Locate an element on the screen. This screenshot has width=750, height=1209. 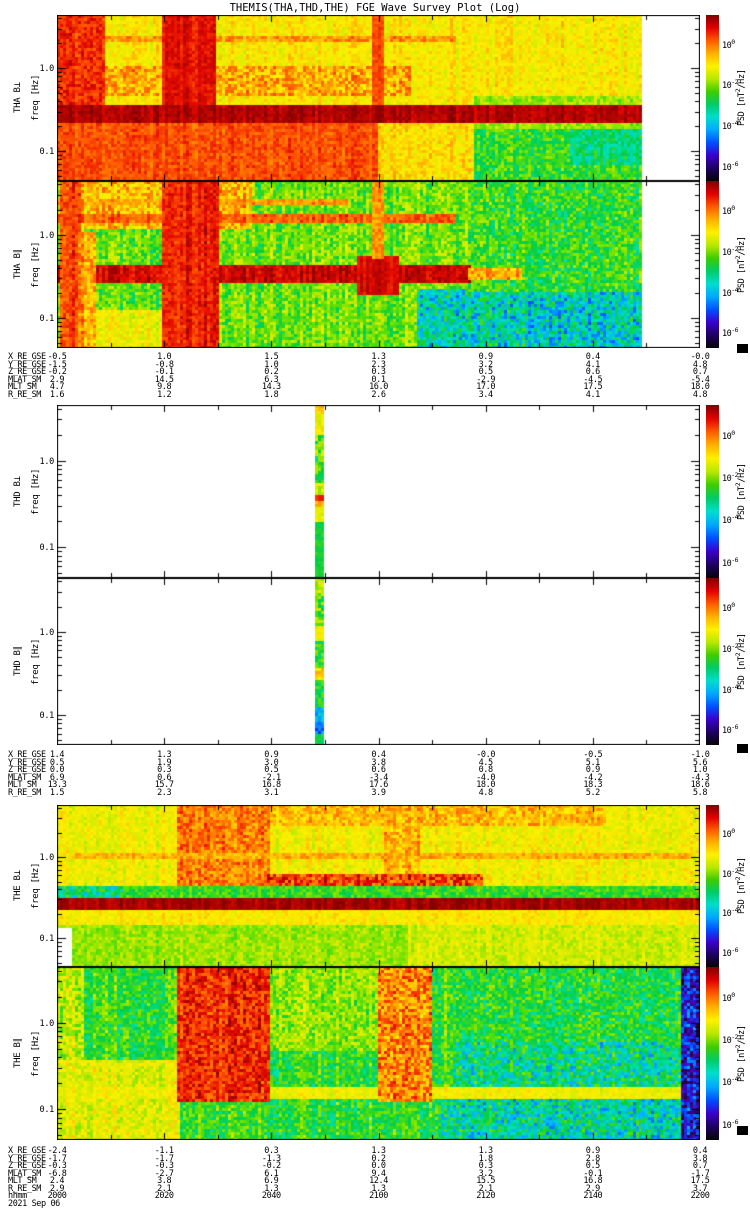
ephemeris-value: 1.5 is located at coordinates (271, 357).